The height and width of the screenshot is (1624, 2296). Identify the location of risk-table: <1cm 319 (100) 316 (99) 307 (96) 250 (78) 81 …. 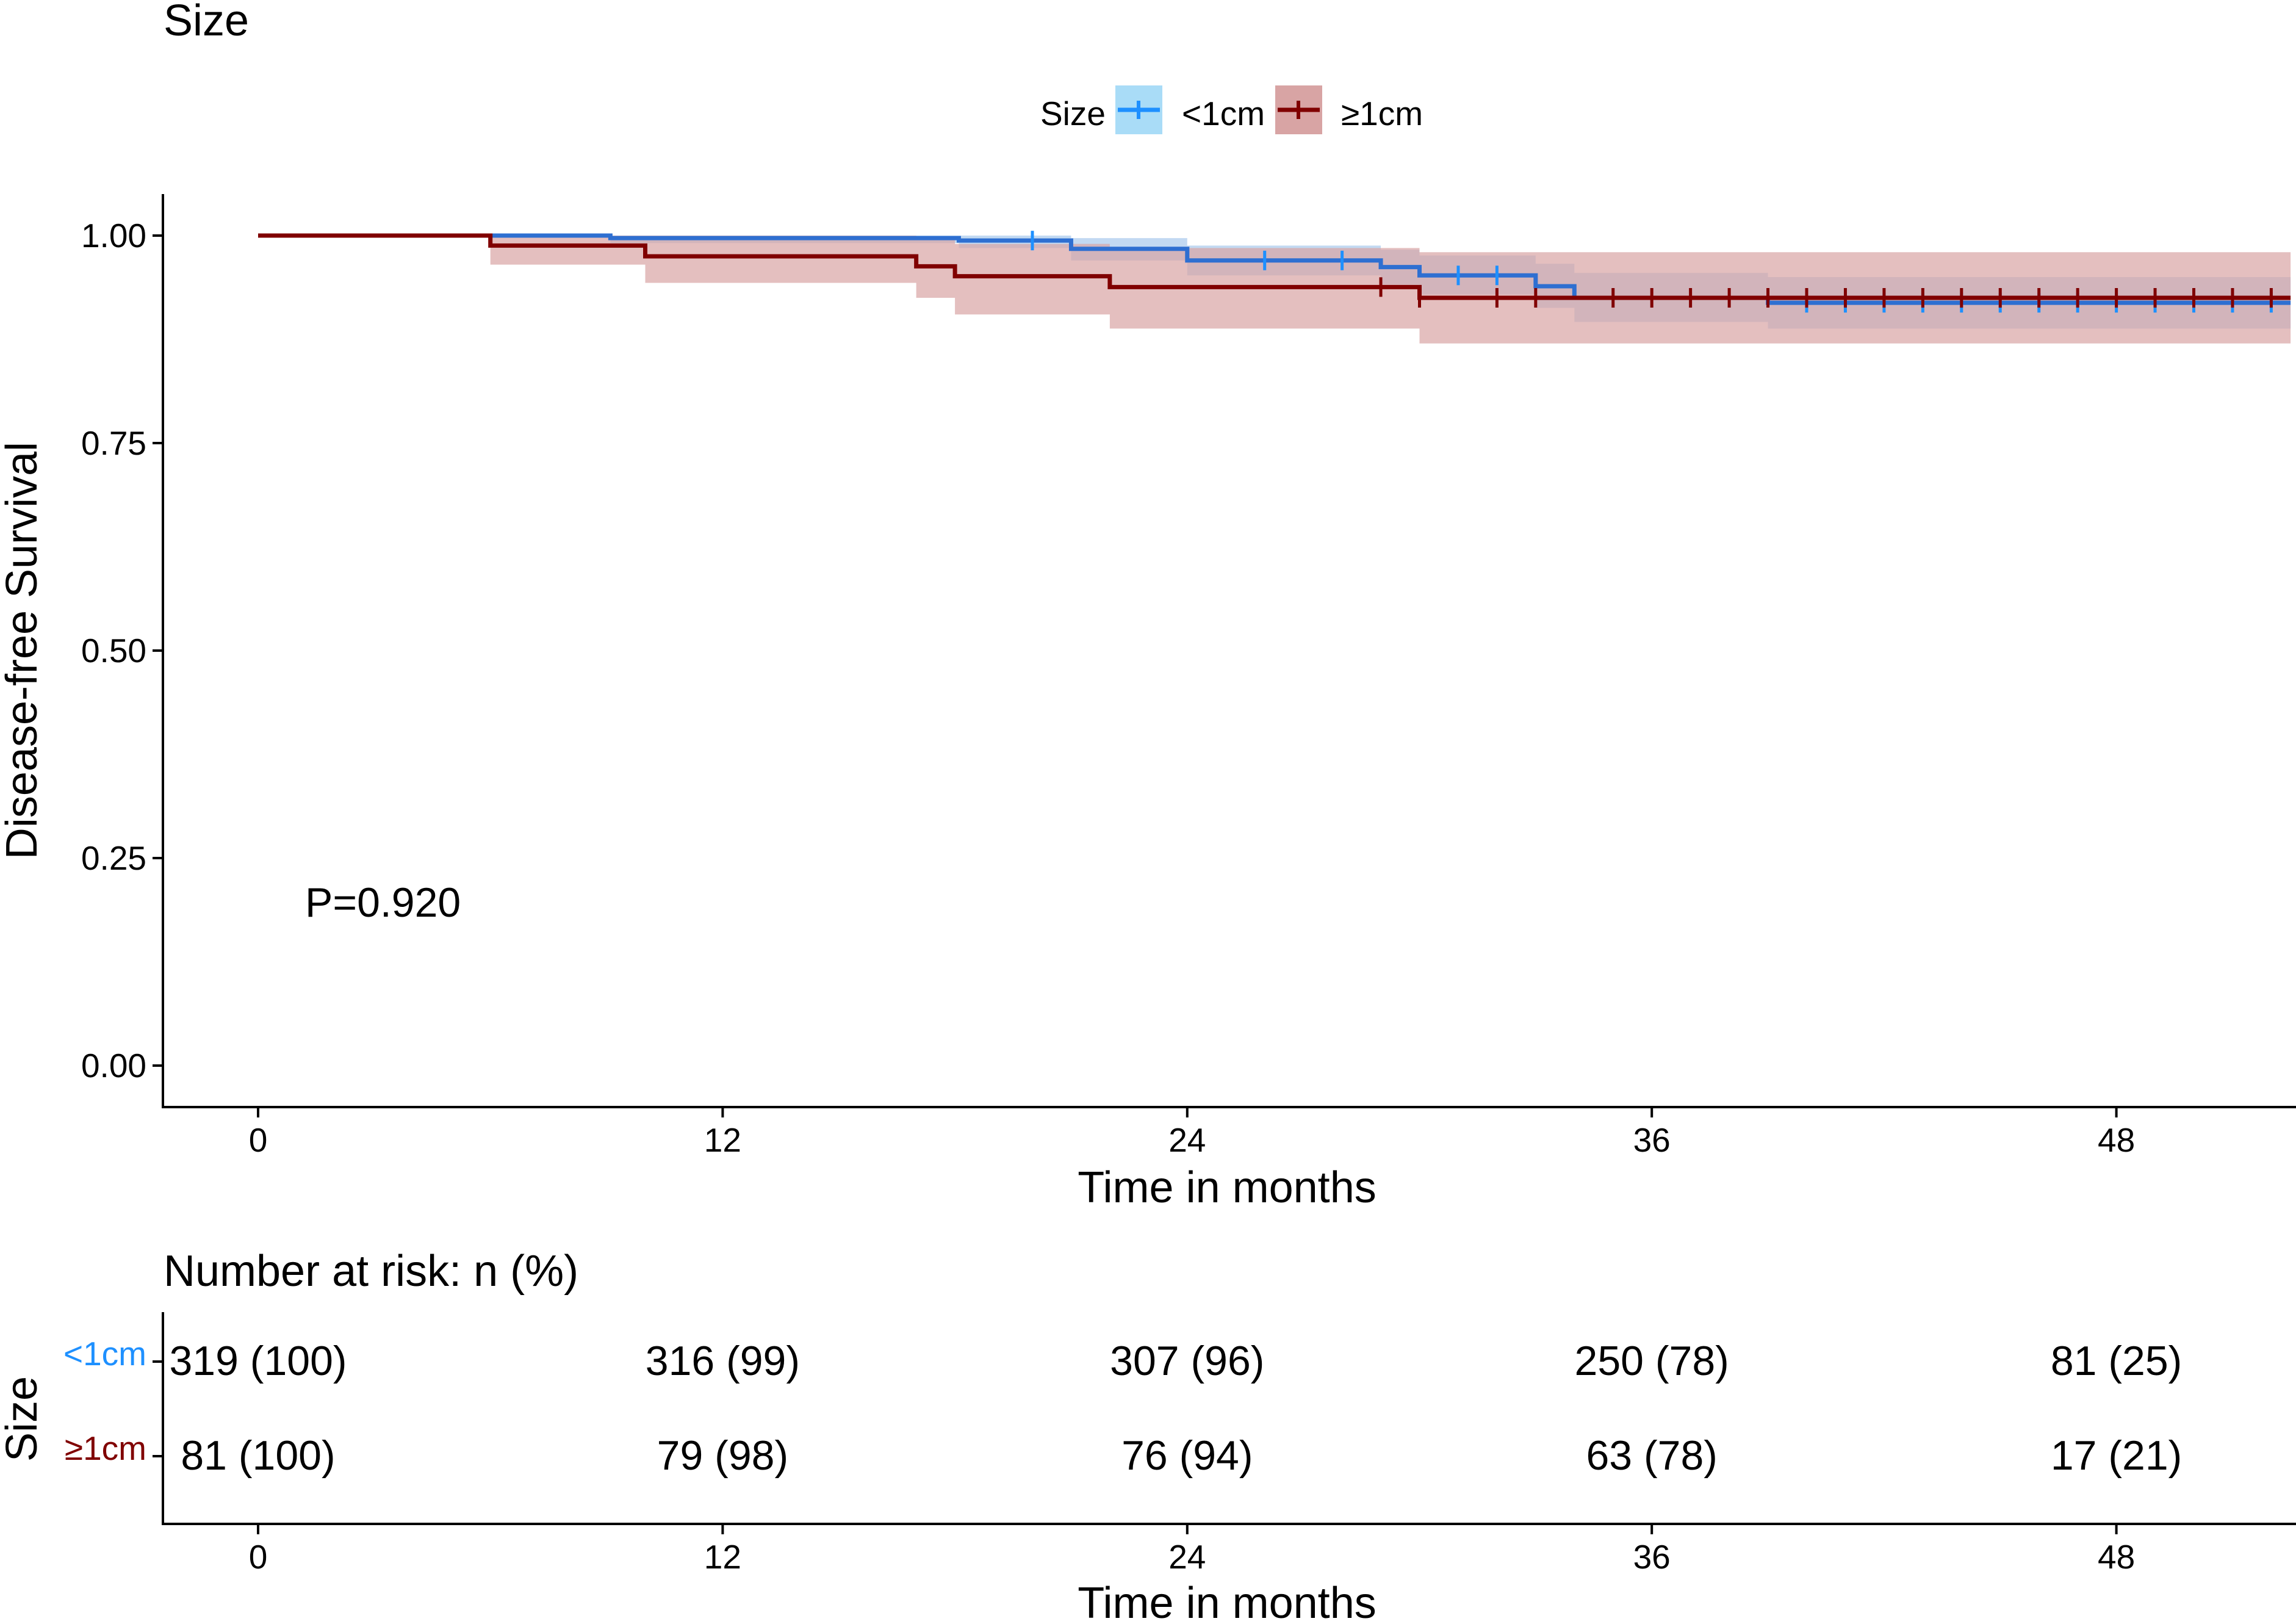
(1122, 1407).